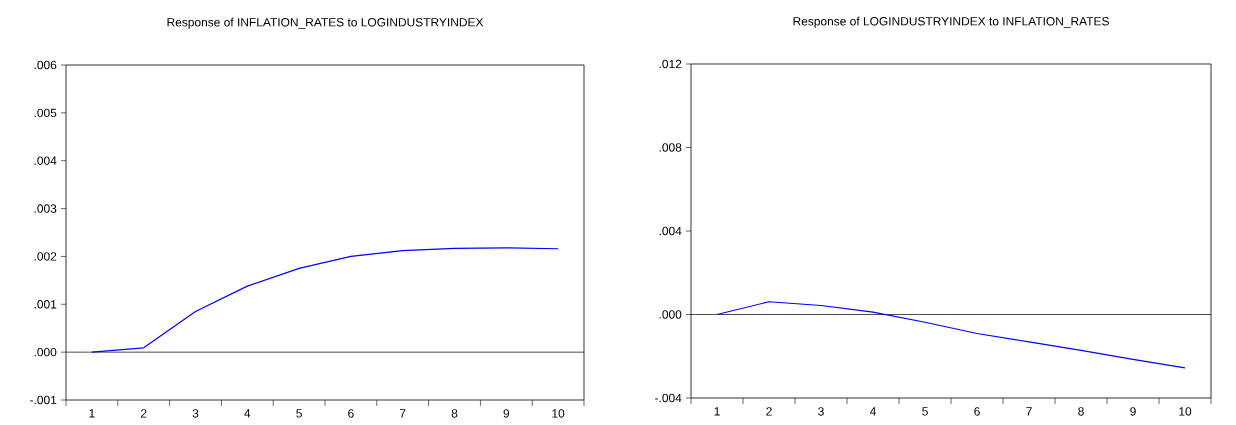 The height and width of the screenshot is (425, 1236). What do you see at coordinates (668, 398) in the screenshot?
I see `y-tick-label: -.004` at bounding box center [668, 398].